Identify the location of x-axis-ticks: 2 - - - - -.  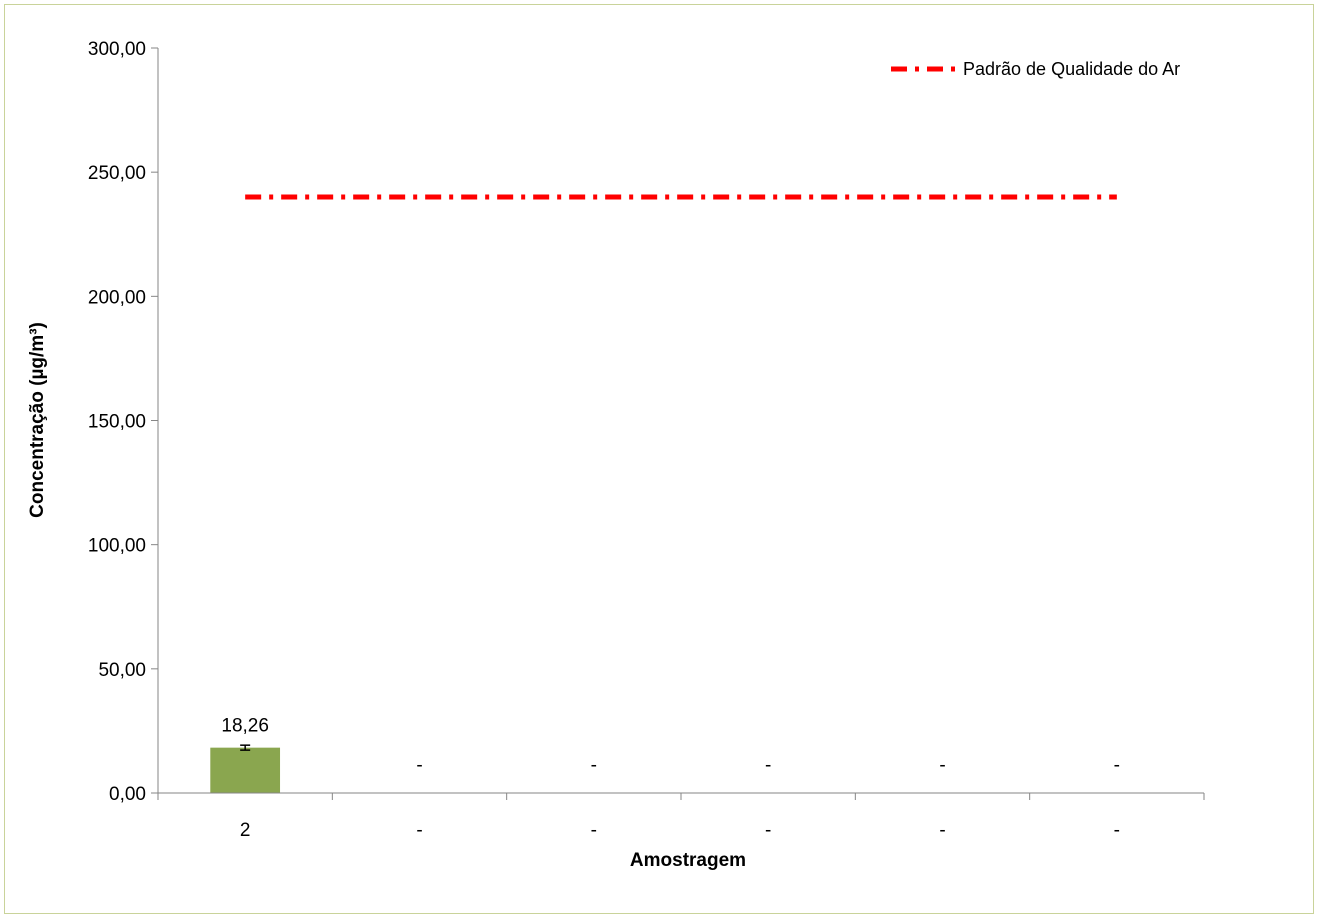
(681, 817).